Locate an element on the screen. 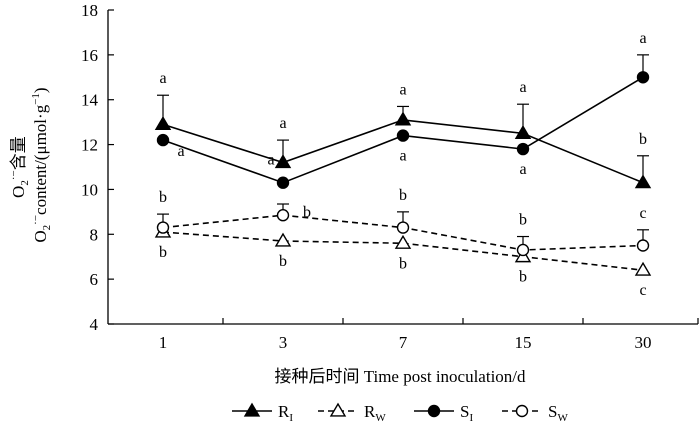 This screenshot has width=700, height=429. legend-label: SW is located at coordinates (558, 413).